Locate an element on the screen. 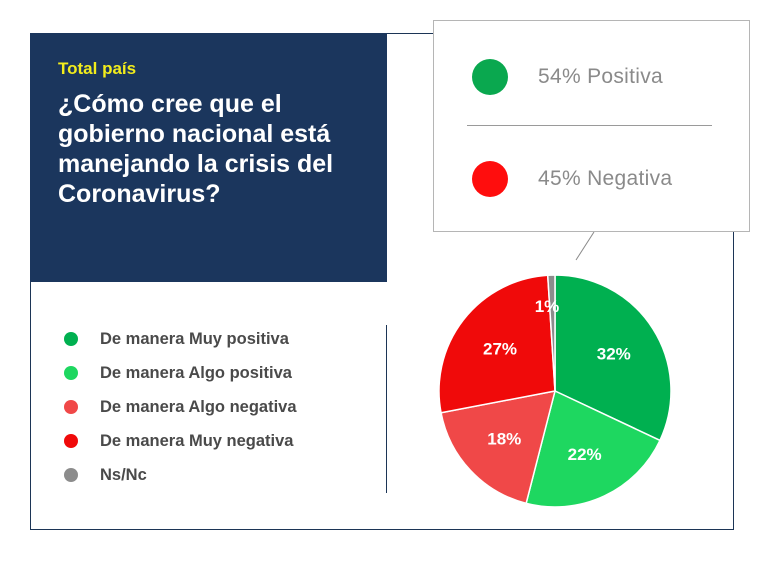 The width and height of the screenshot is (767, 564). pie-data-label: 32% is located at coordinates (614, 354).